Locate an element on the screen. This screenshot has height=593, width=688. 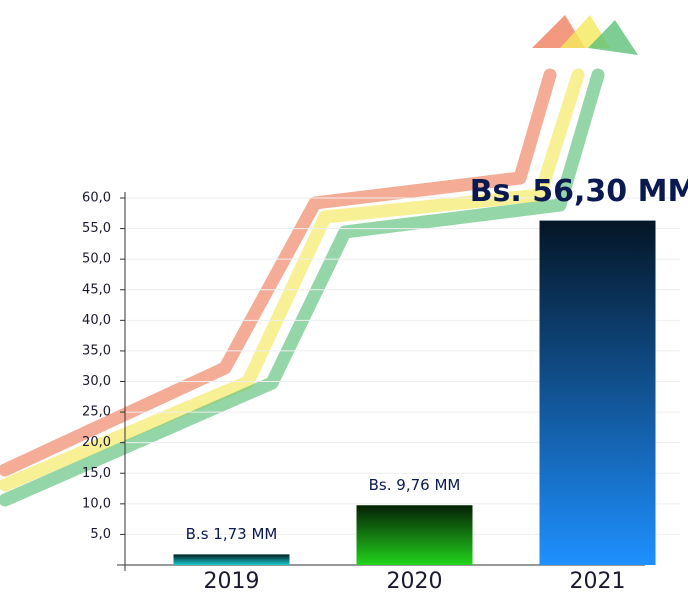
y-tick-label: 50,0 is located at coordinates (96, 259).